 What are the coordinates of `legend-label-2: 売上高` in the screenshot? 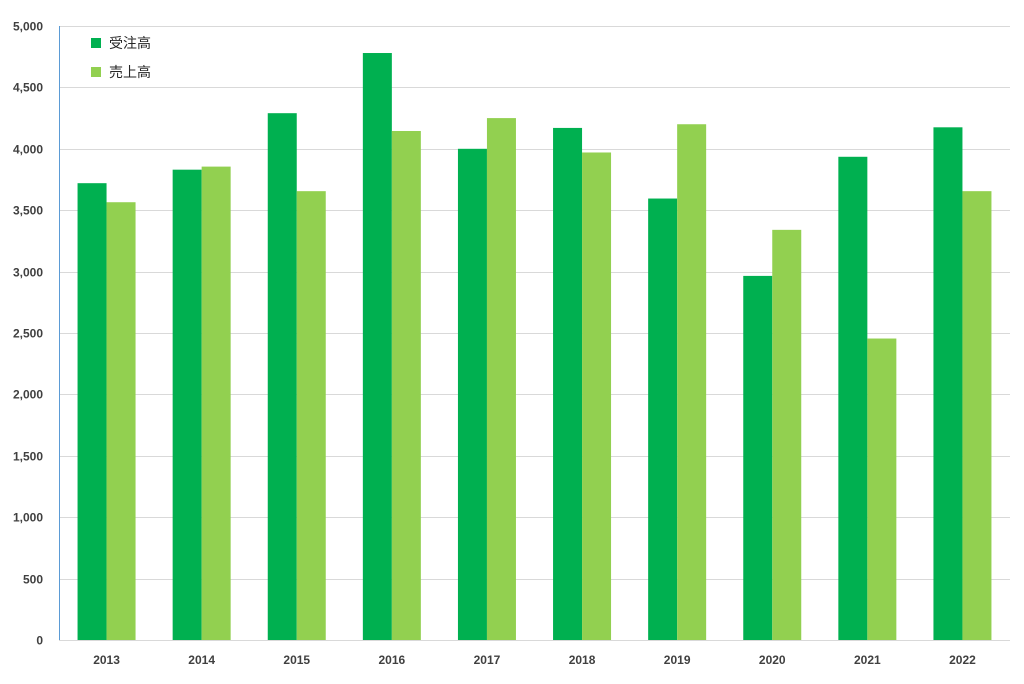 It's located at (130, 72).